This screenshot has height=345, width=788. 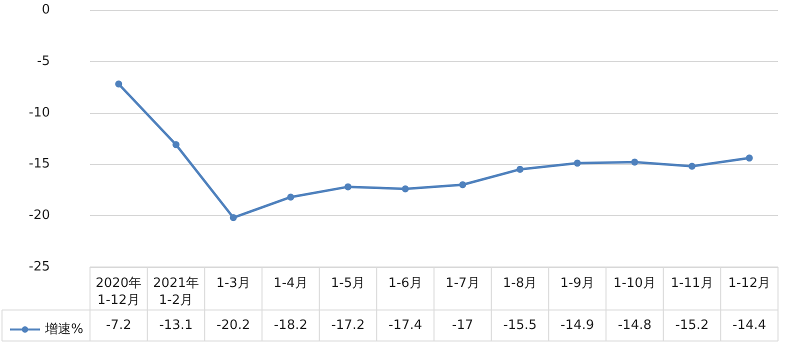 What do you see at coordinates (692, 325) in the screenshot?
I see `data-label: -15.2` at bounding box center [692, 325].